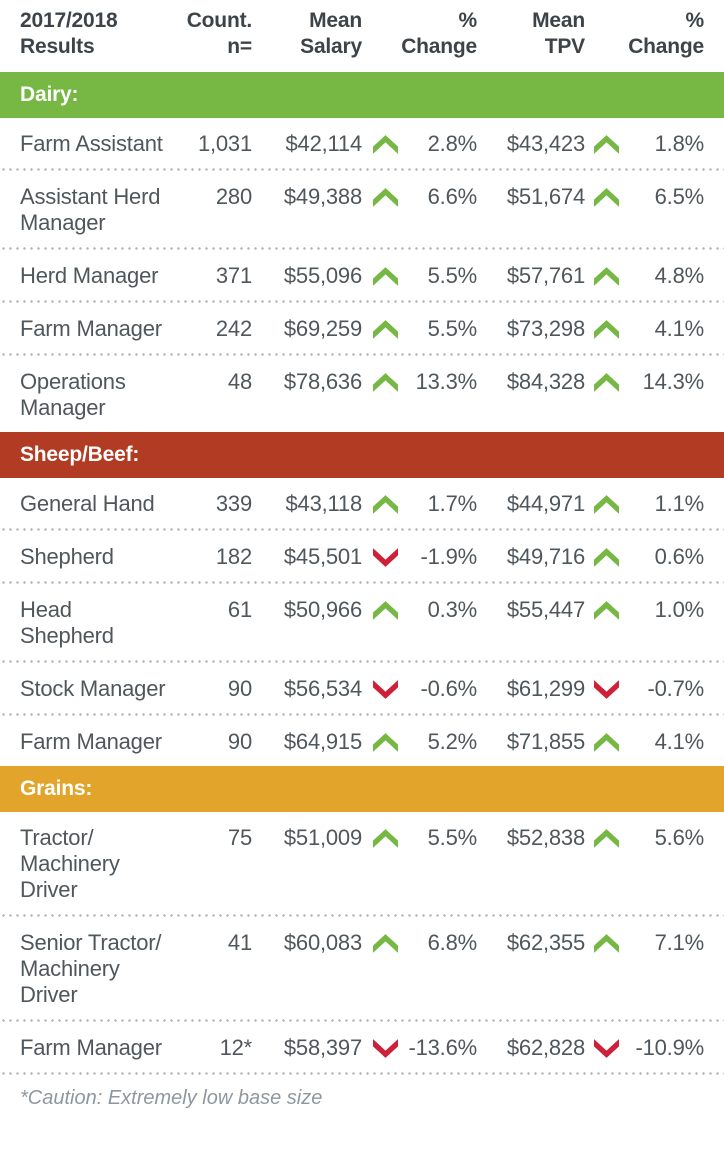 The image size is (724, 1150). What do you see at coordinates (322, 381) in the screenshot?
I see `salary-cell: $78,636` at bounding box center [322, 381].